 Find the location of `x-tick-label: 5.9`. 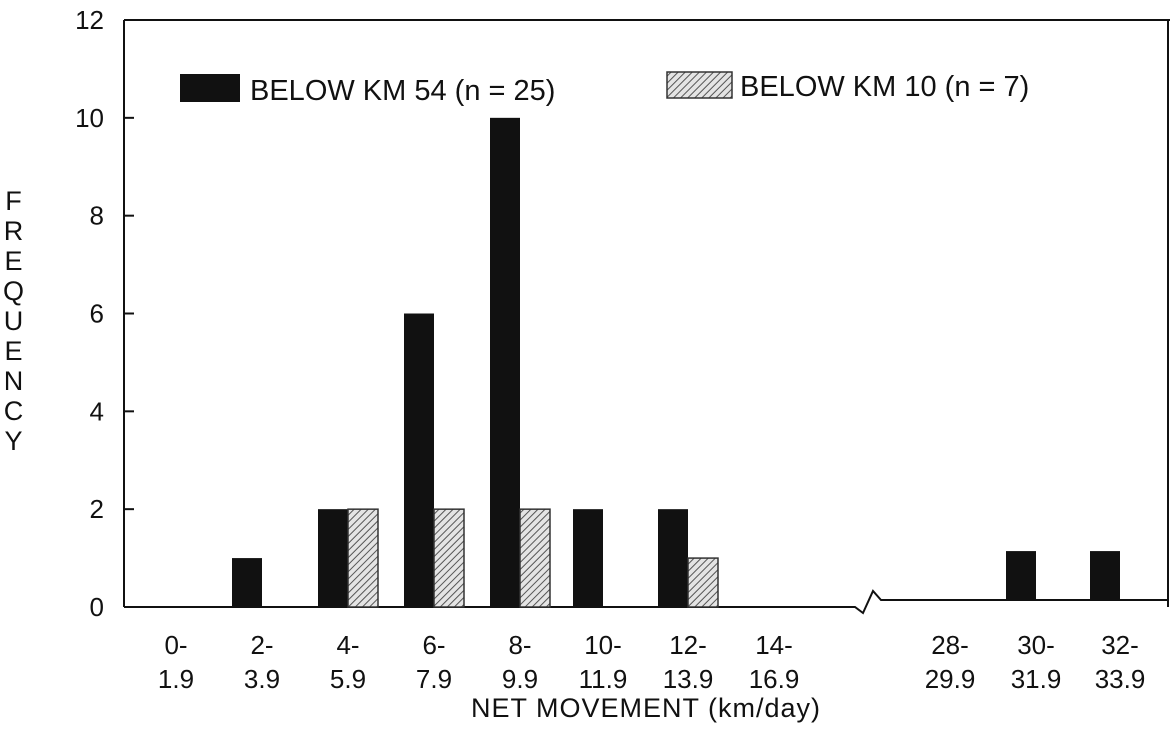

x-tick-label: 5.9 is located at coordinates (348, 679).